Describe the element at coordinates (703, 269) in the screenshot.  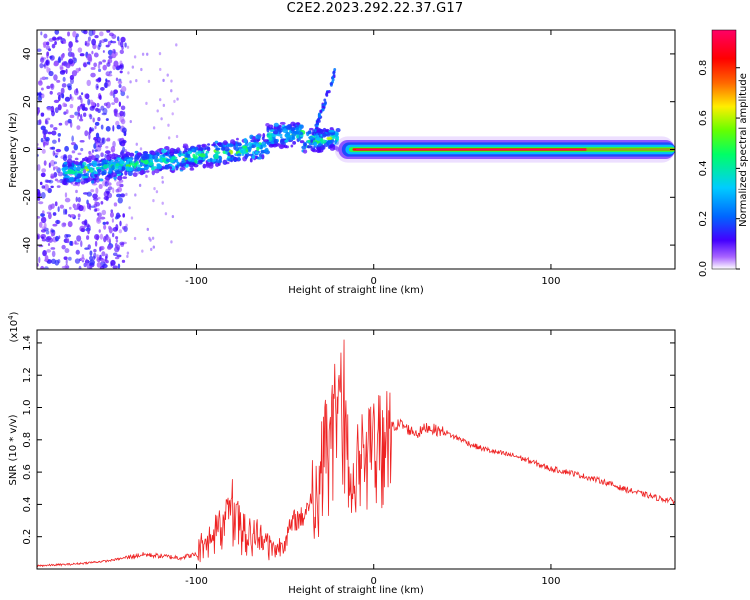
I see `colorbar-tick-label: 0.0` at that location.